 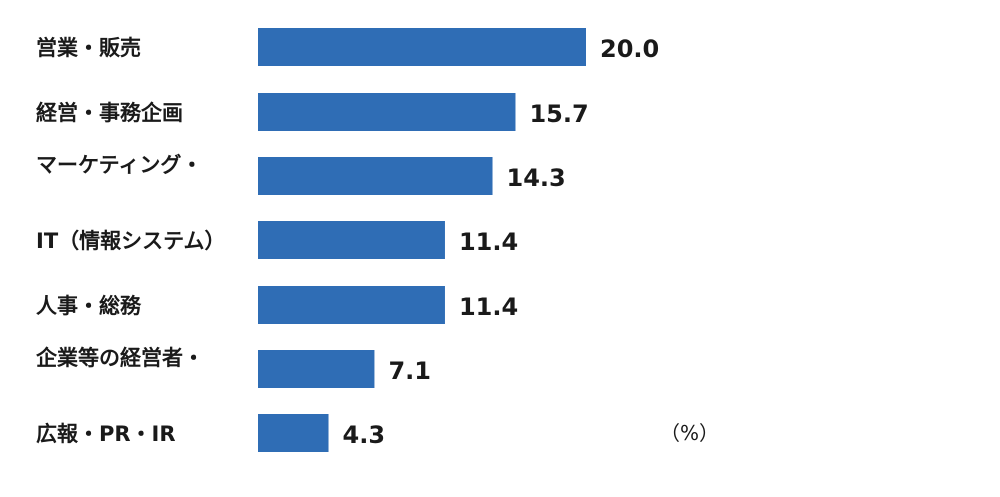 What do you see at coordinates (629, 49) in the screenshot?
I see `value-label-0: 20.0` at bounding box center [629, 49].